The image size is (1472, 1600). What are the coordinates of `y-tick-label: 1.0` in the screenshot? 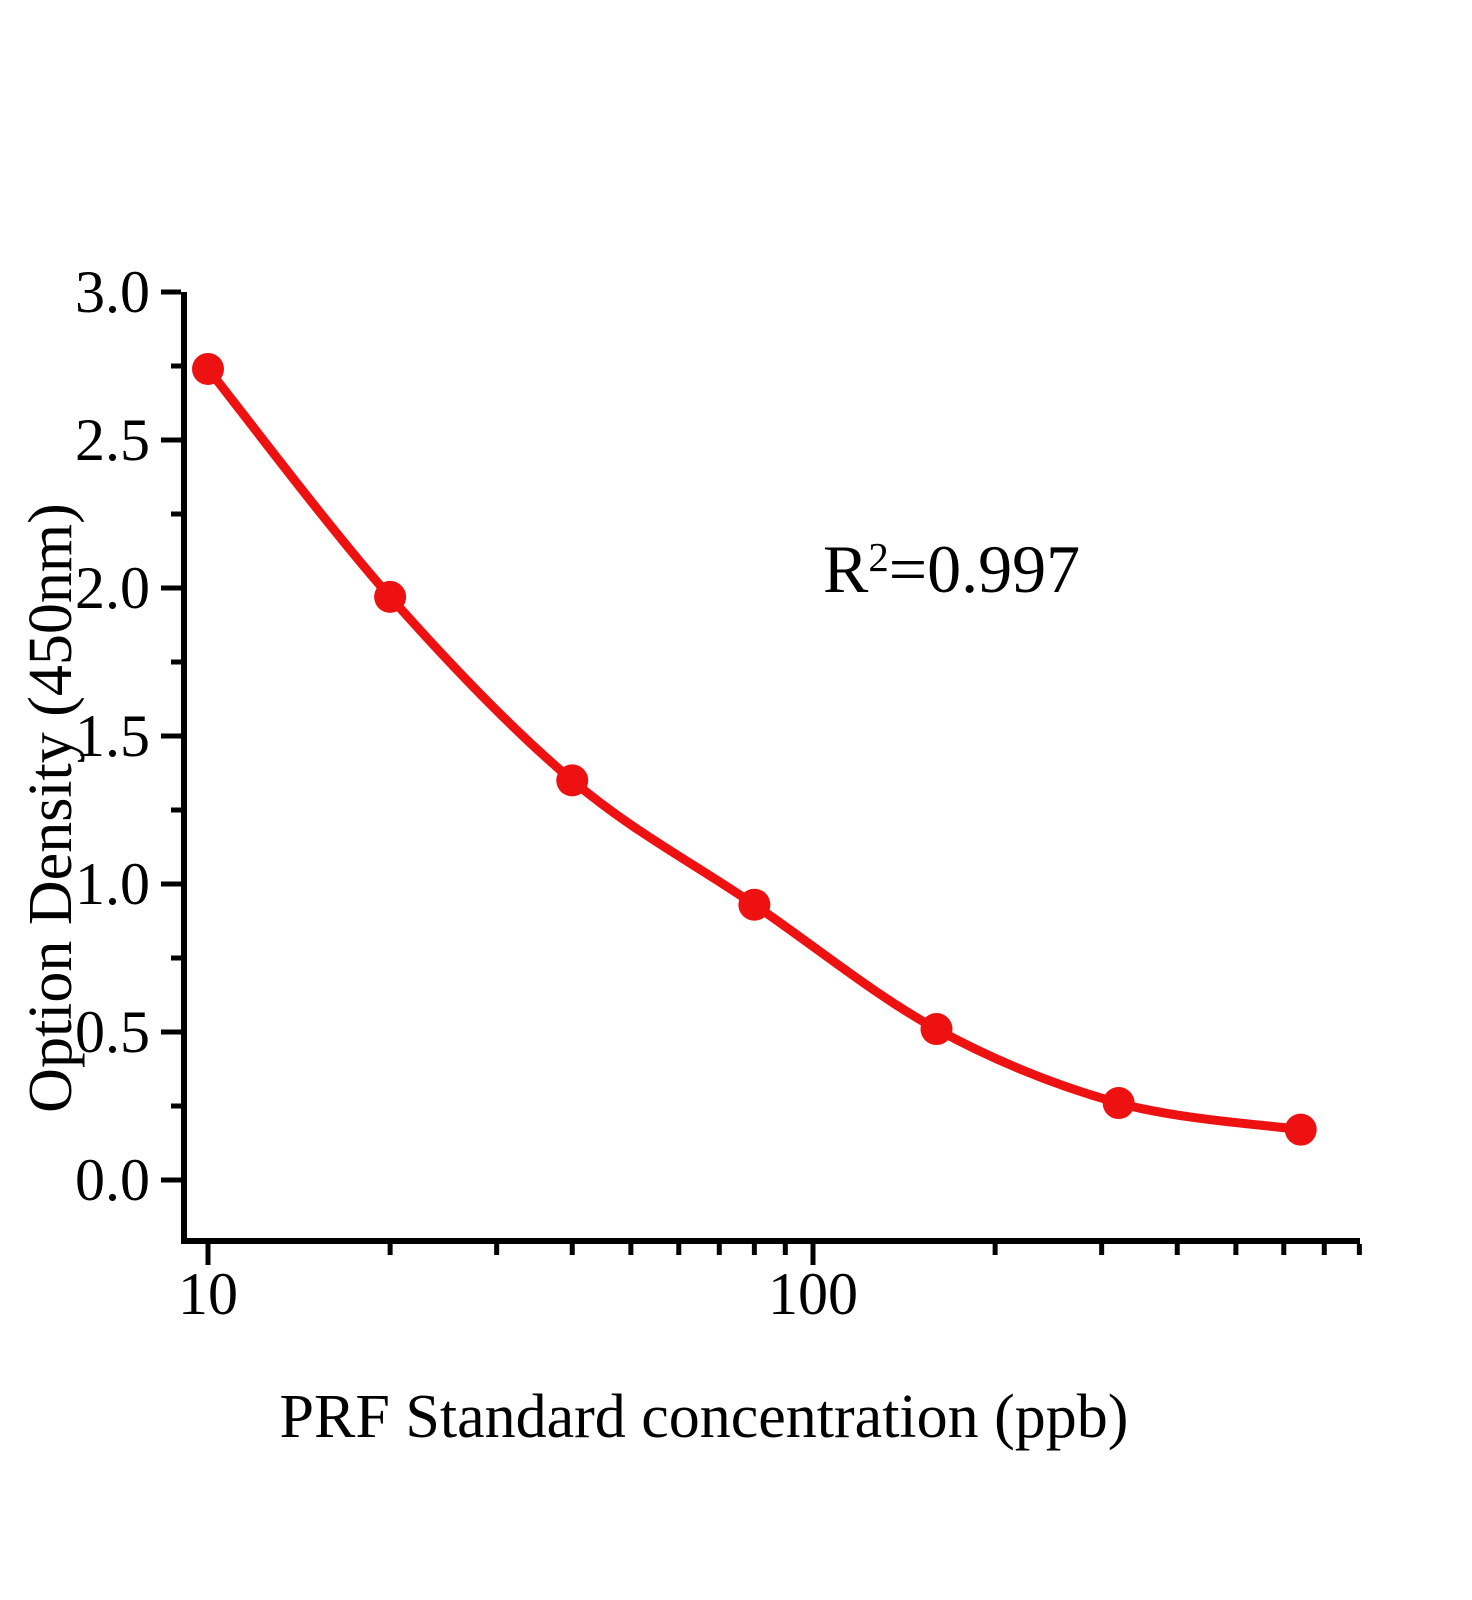 It's located at (112, 884).